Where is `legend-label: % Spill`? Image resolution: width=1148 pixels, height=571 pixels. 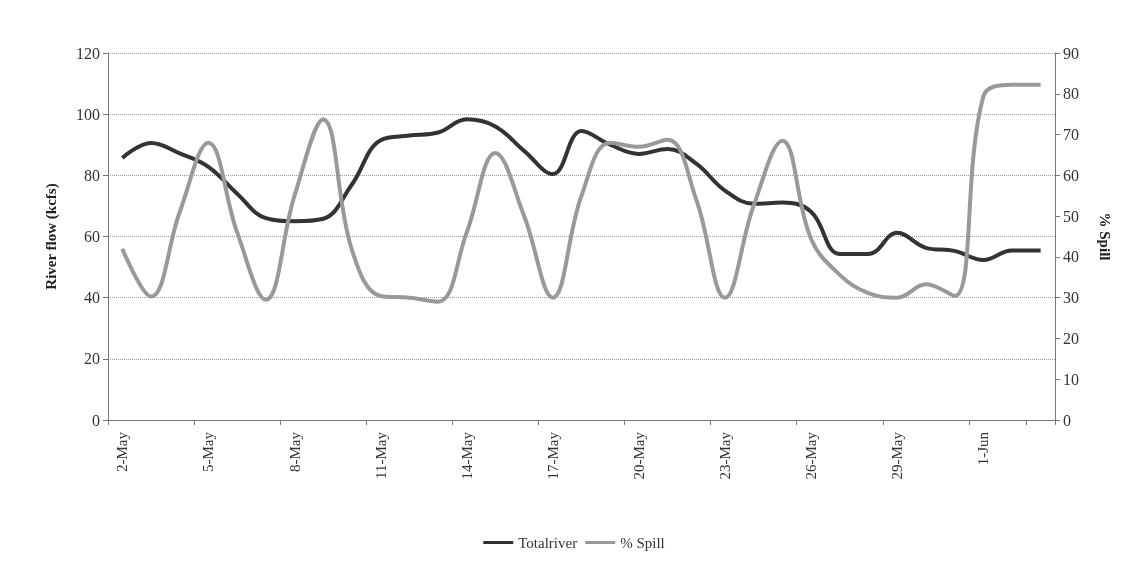 legend-label: % Spill is located at coordinates (642, 542).